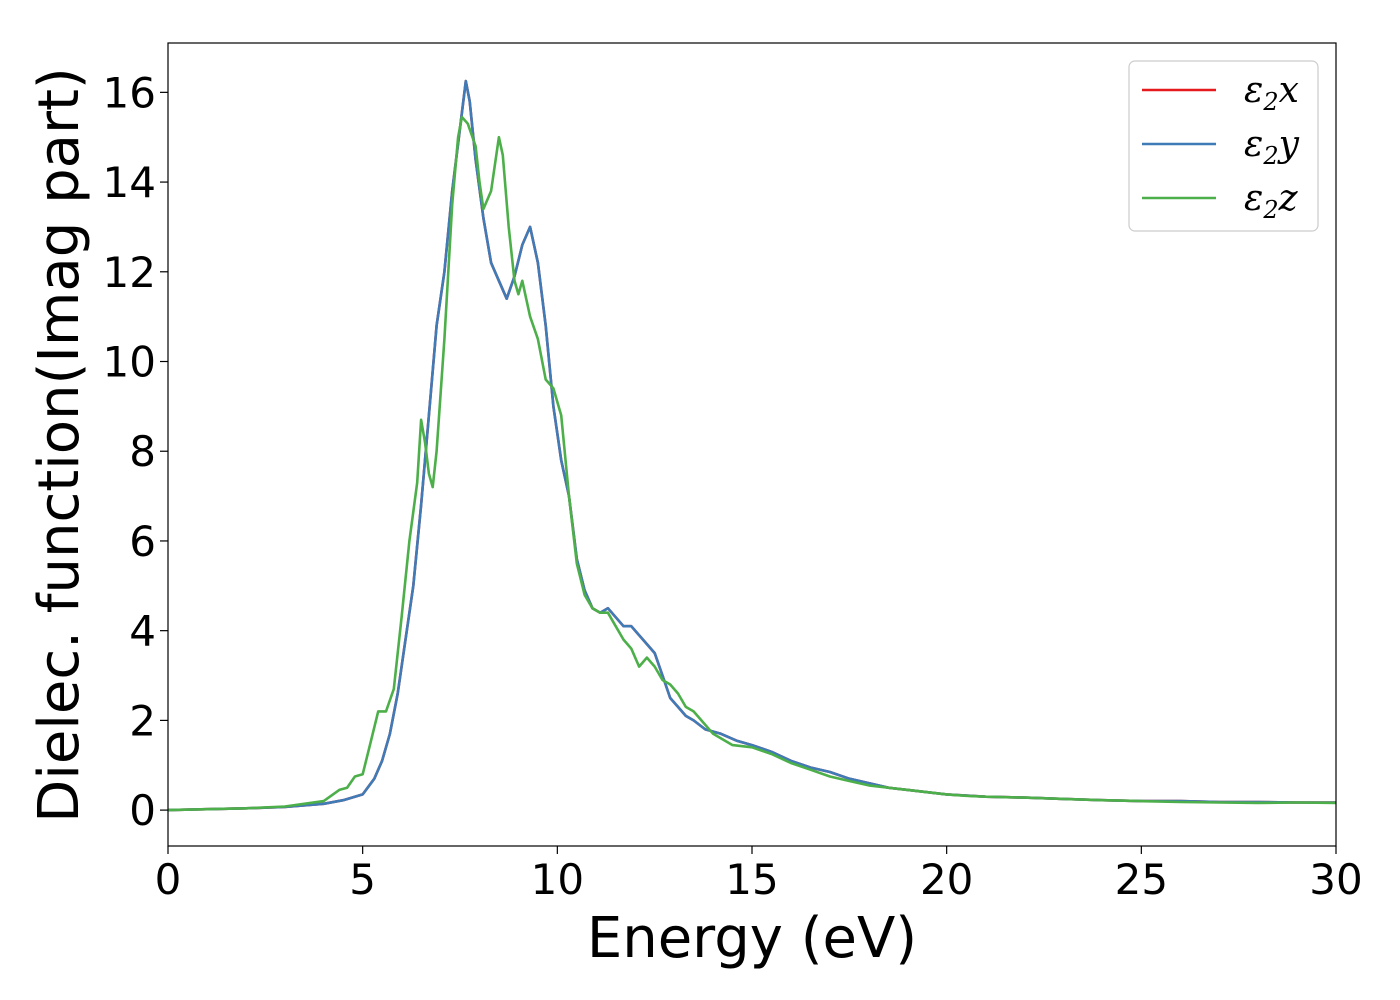 The width and height of the screenshot is (1400, 1000). What do you see at coordinates (142, 720) in the screenshot?
I see `y-tick-label: 2` at bounding box center [142, 720].